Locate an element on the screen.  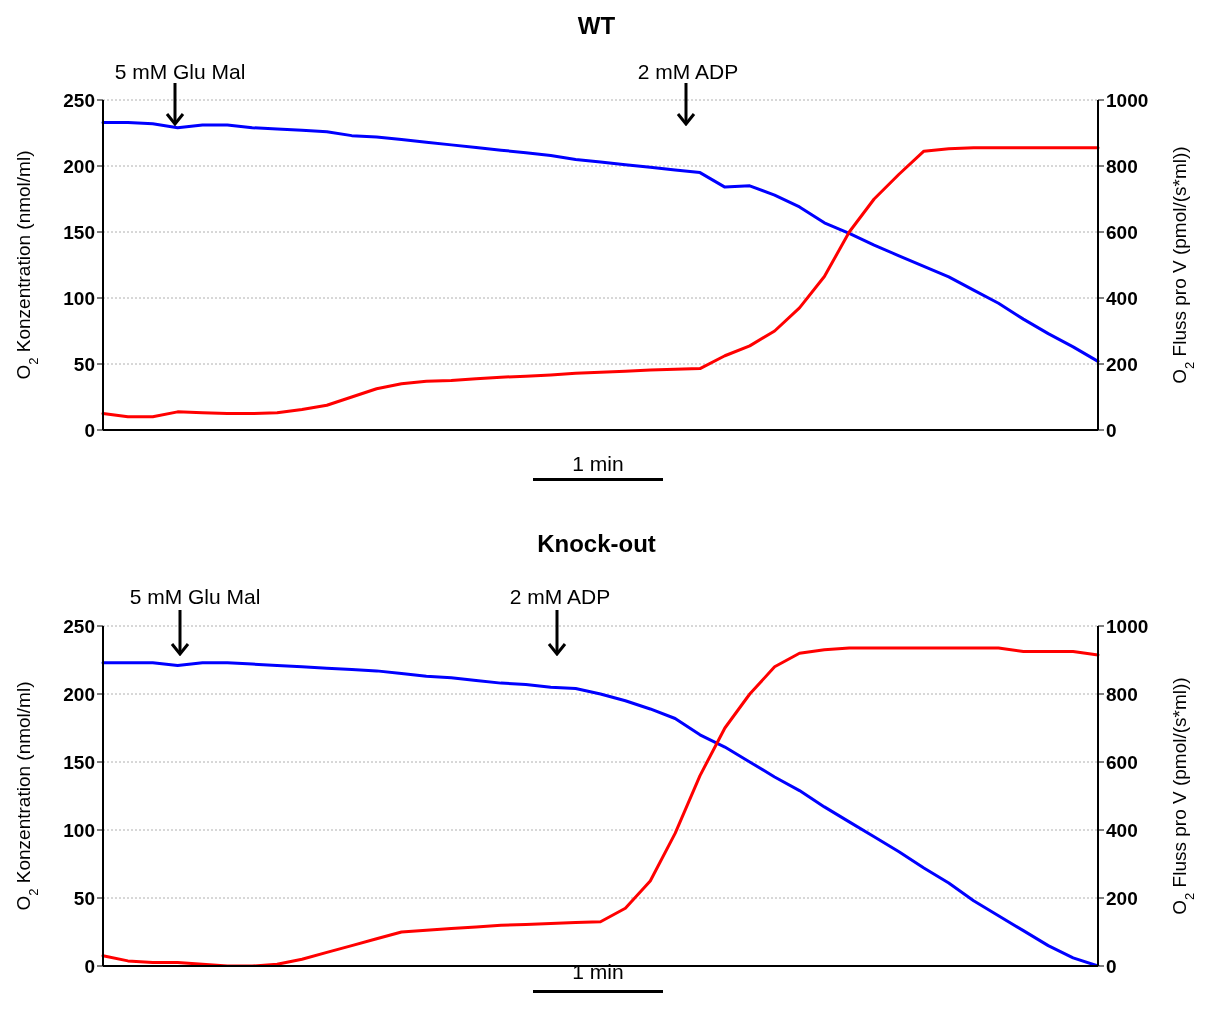
chart-title: WT is located at coordinates (596, 26).